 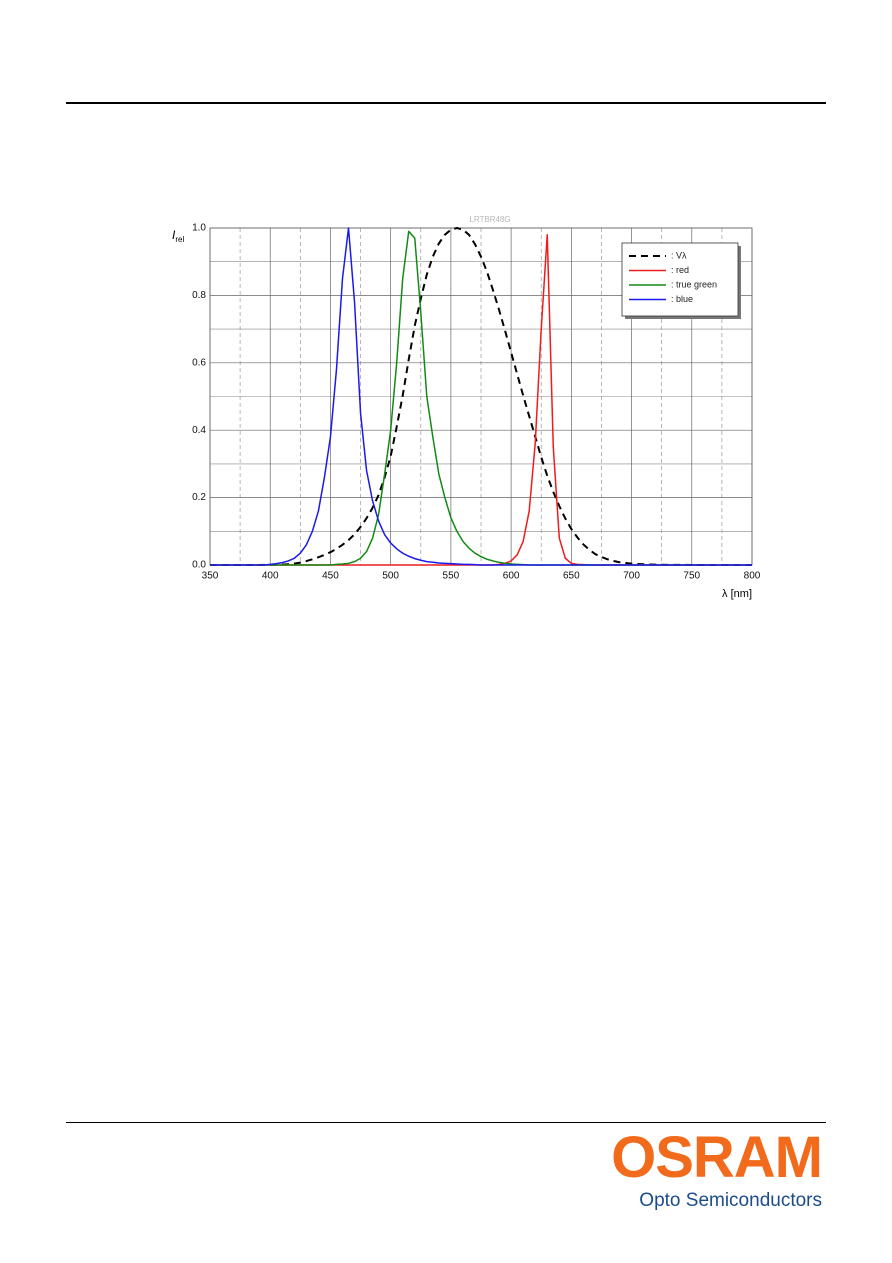 I want to click on y-axis-label-sub: rel, so click(x=179, y=239).